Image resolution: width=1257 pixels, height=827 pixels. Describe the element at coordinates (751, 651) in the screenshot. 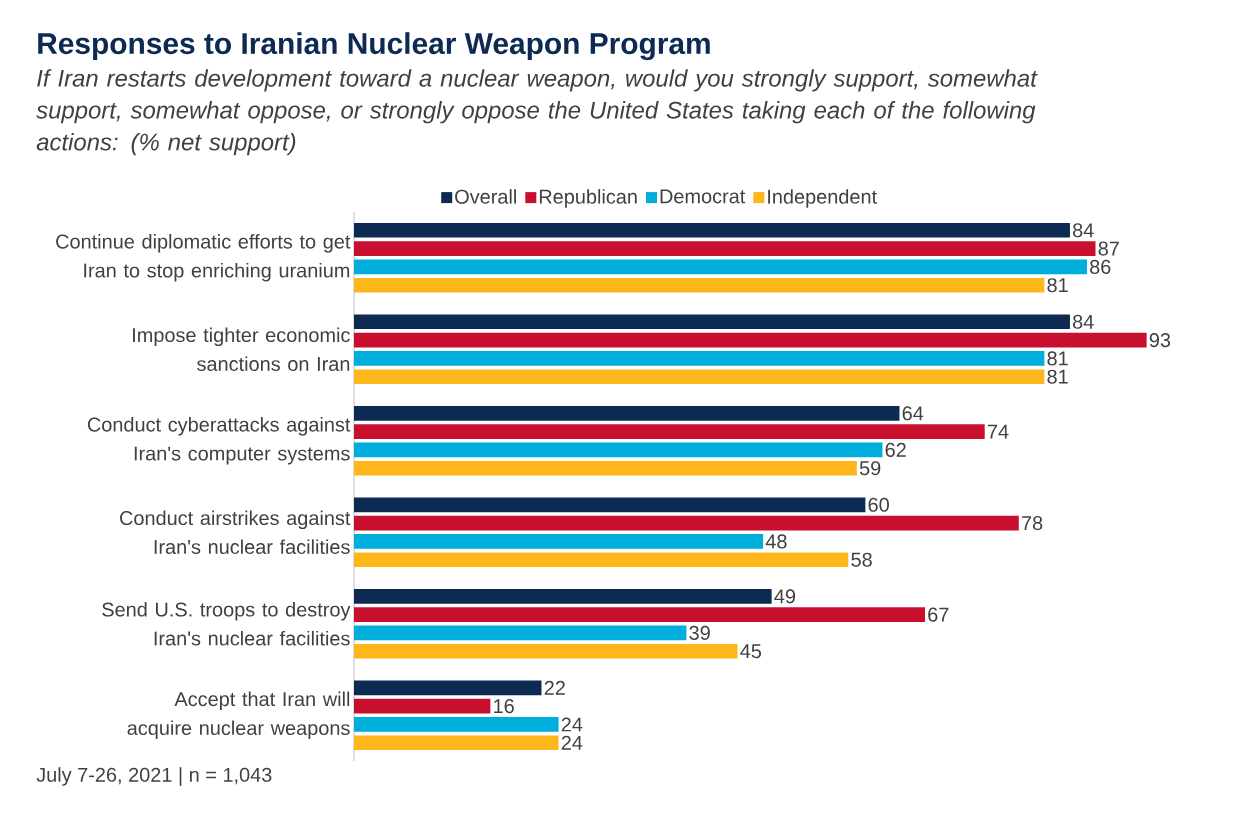

I see `data-label: 45` at that location.